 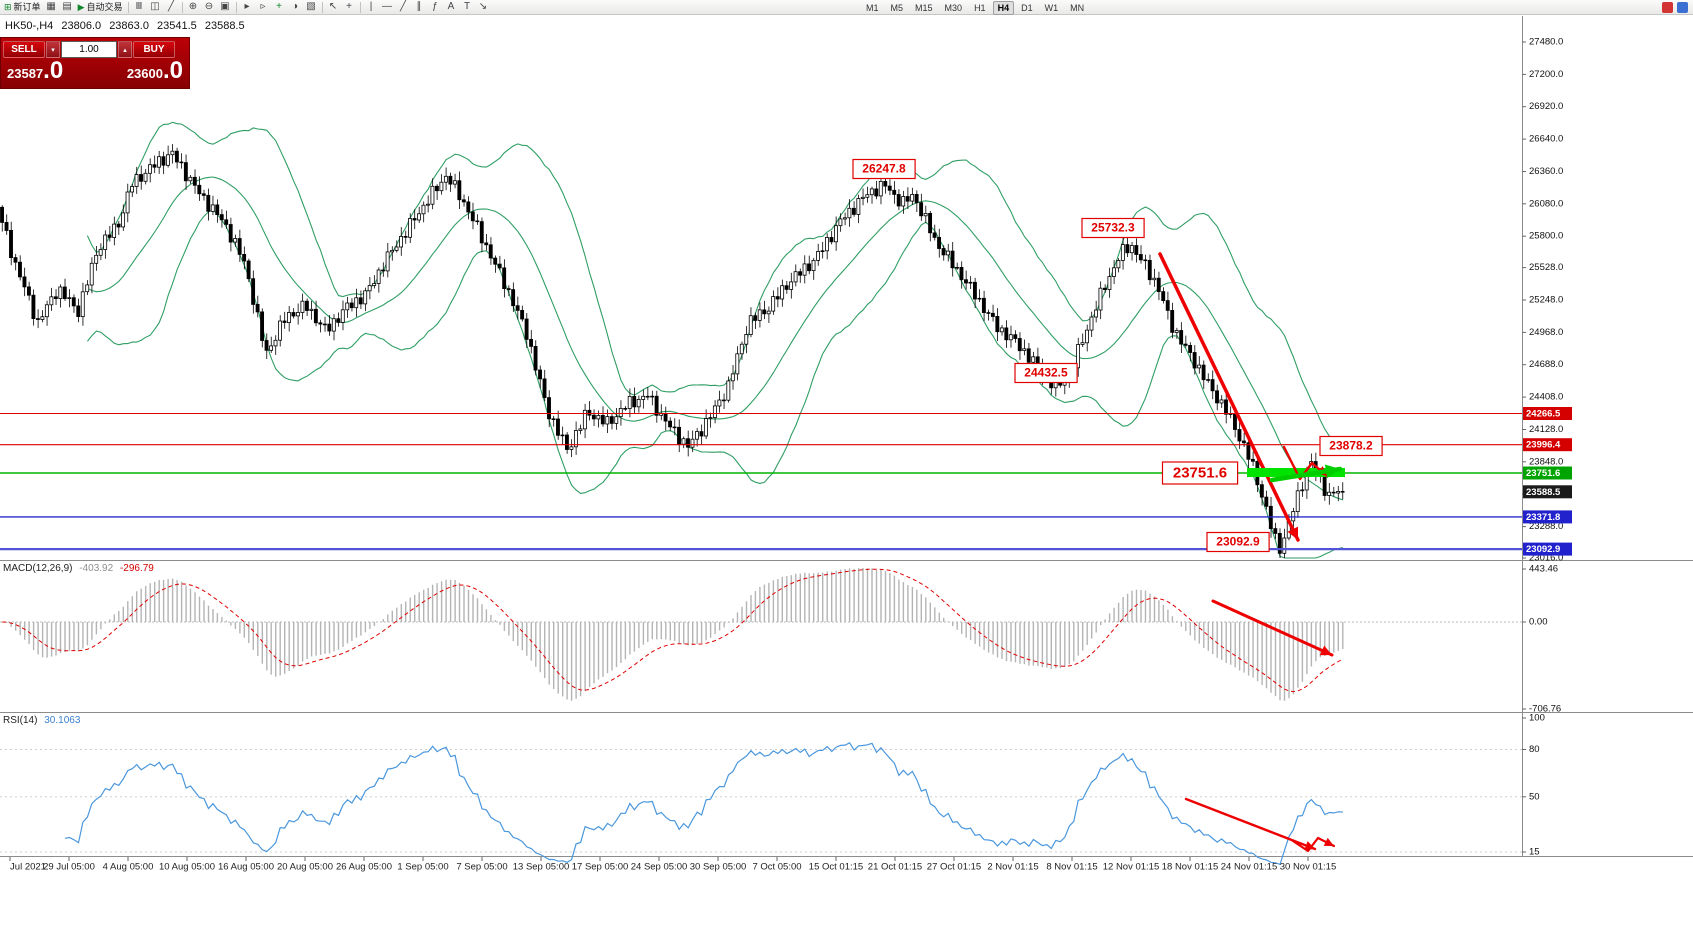 What do you see at coordinates (69, 867) in the screenshot?
I see `svg-text: 29 Jul 05:00` at bounding box center [69, 867].